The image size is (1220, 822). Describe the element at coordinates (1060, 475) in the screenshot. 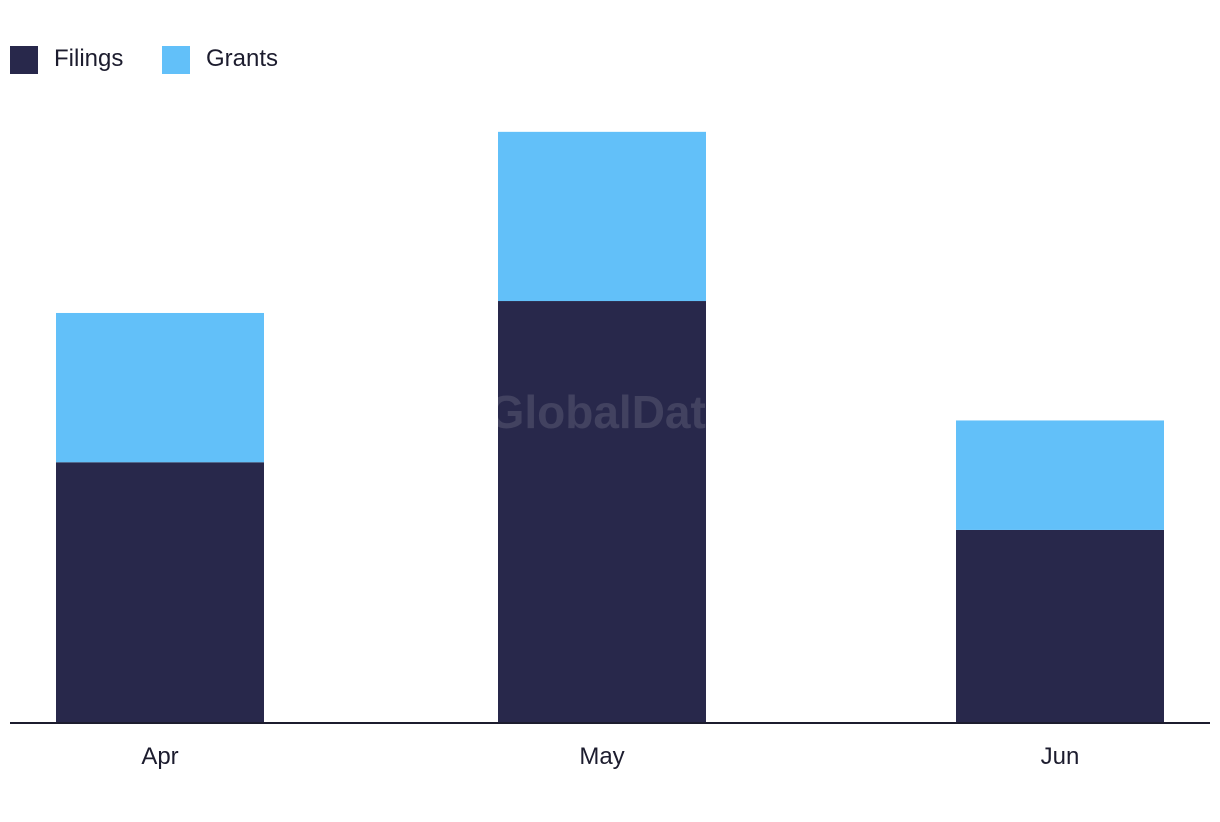

I see `bar-grants-jun` at that location.